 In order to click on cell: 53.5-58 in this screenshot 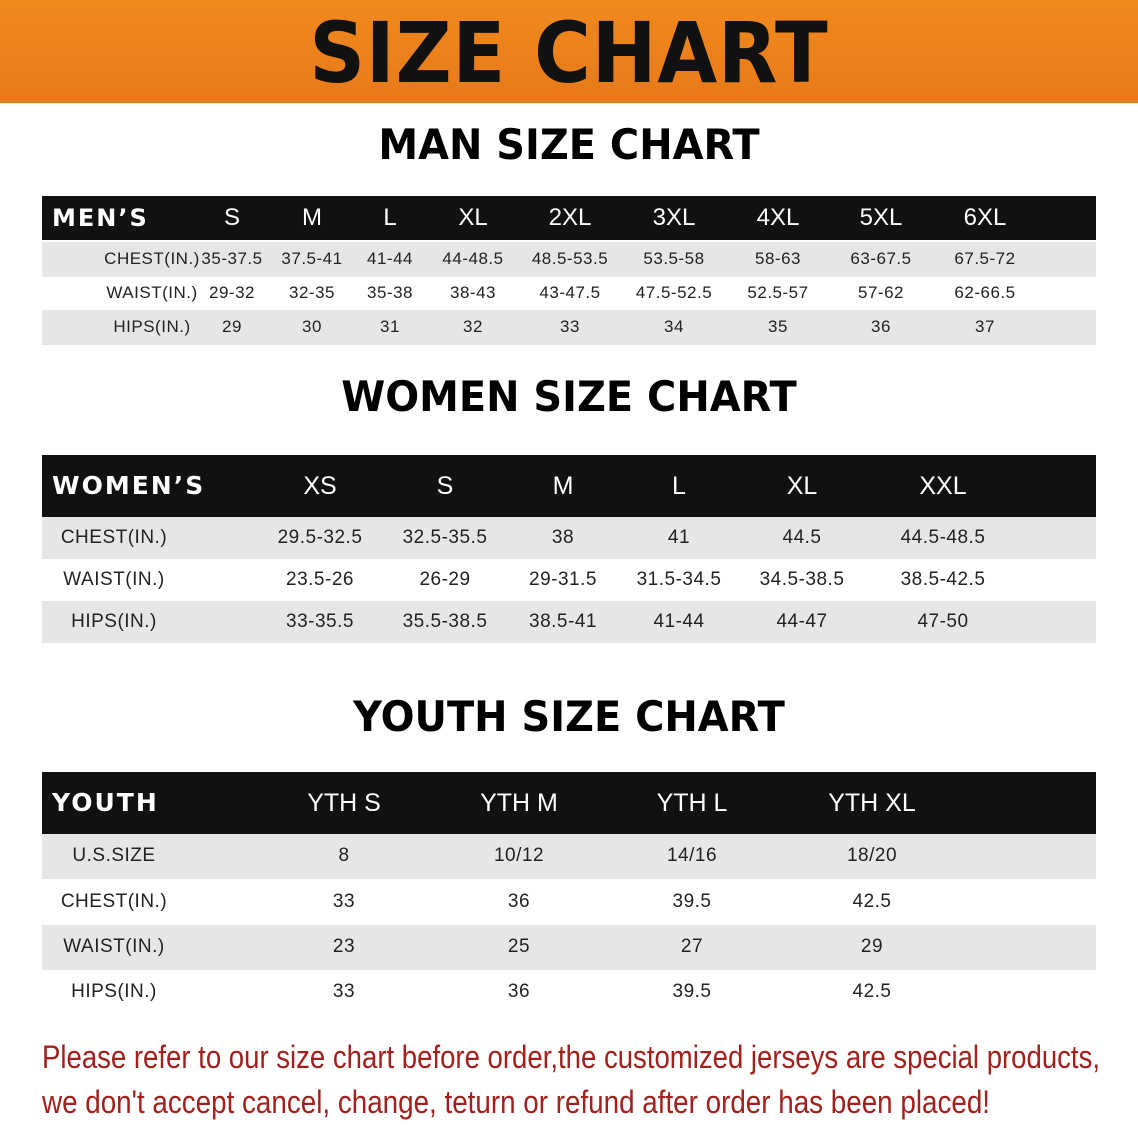, I will do `click(674, 259)`.